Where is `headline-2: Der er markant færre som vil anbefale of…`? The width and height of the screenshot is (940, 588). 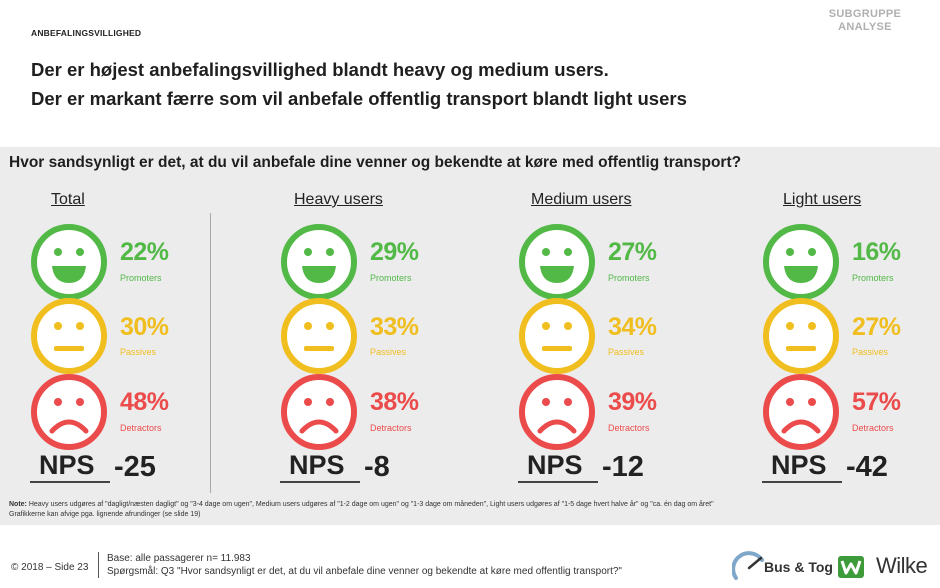
headline-2: Der er markant færre som vil anbefale of… is located at coordinates (359, 98).